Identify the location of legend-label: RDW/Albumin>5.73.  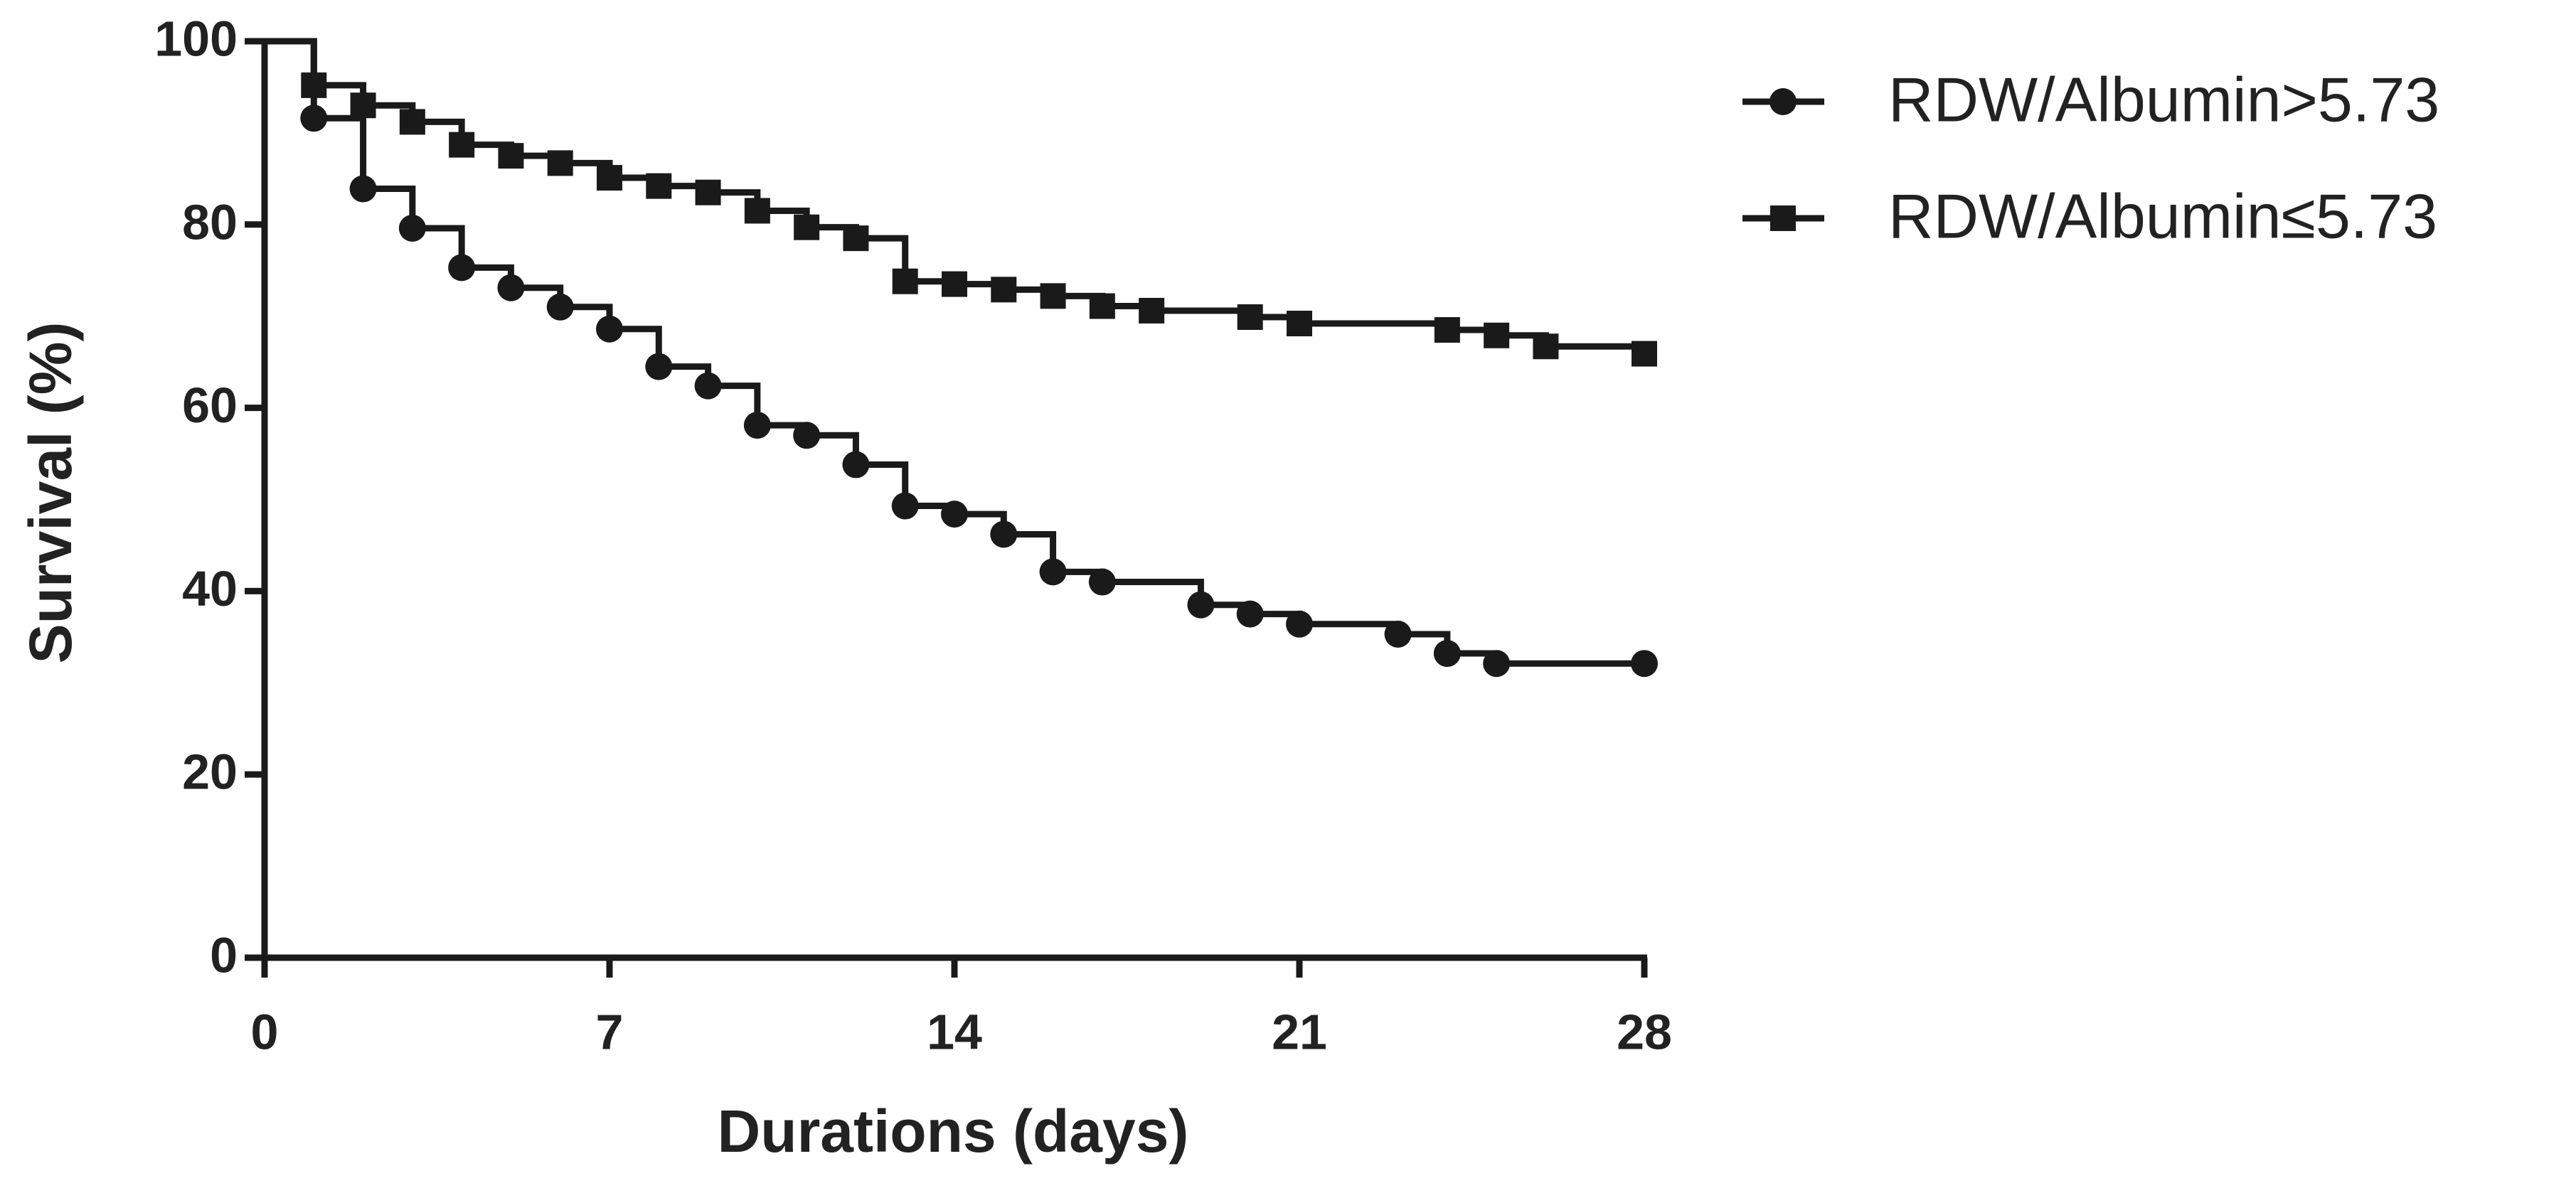
(2163, 99).